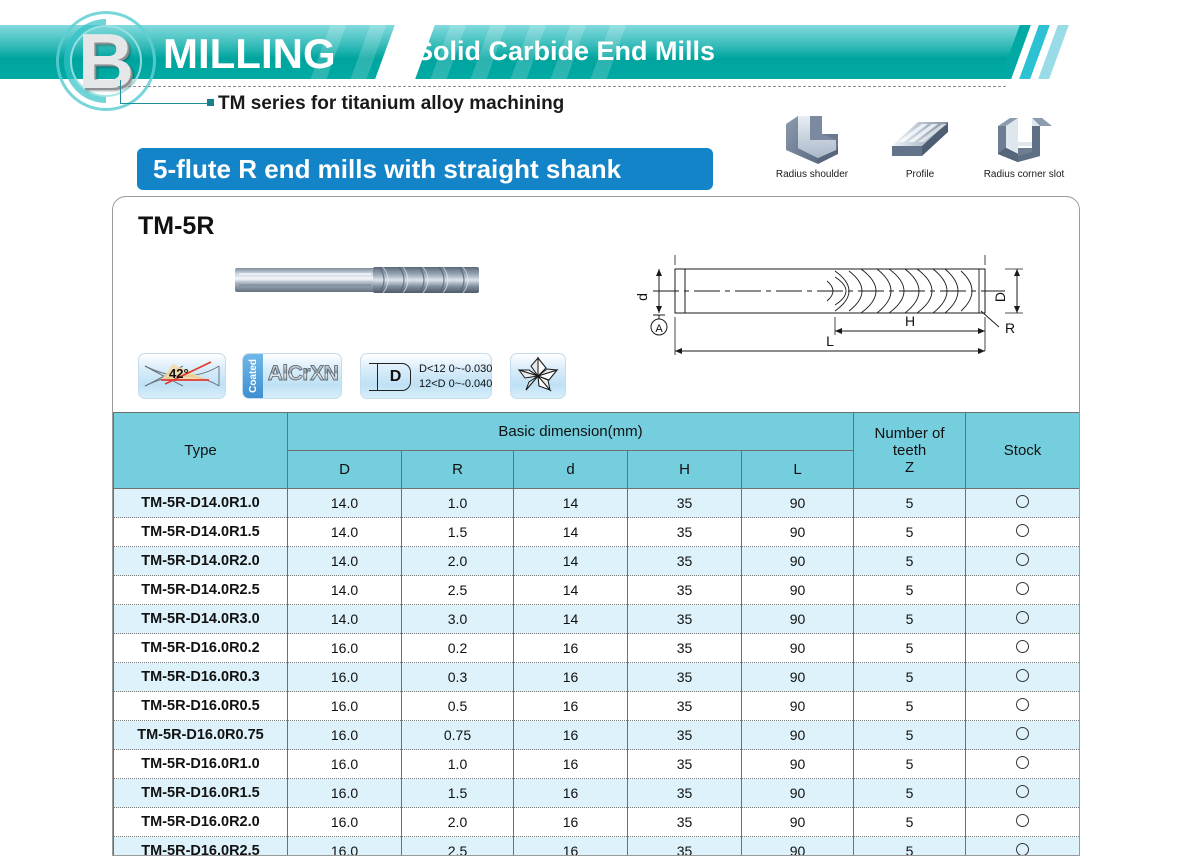  What do you see at coordinates (457, 706) in the screenshot?
I see `cell-R: 0.5` at bounding box center [457, 706].